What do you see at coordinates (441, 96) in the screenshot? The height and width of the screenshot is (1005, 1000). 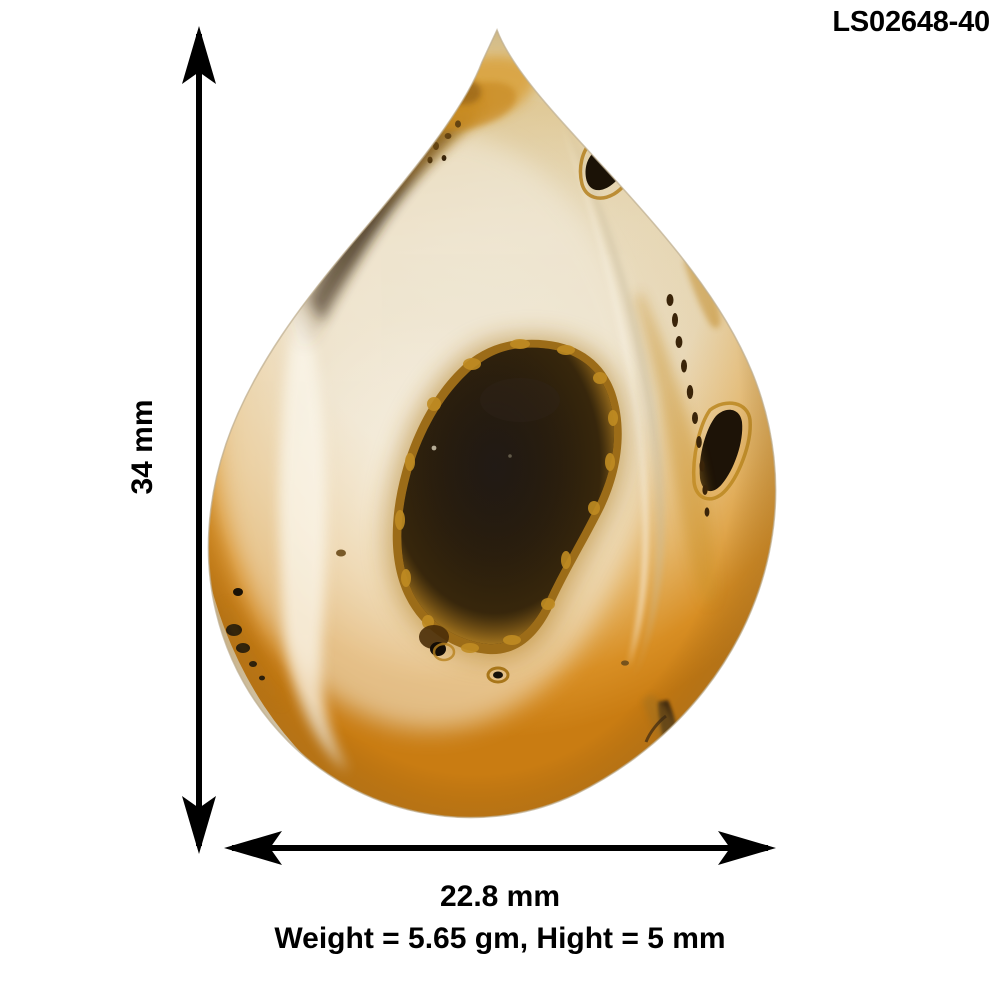 I see `inclusion-dot-large` at bounding box center [441, 96].